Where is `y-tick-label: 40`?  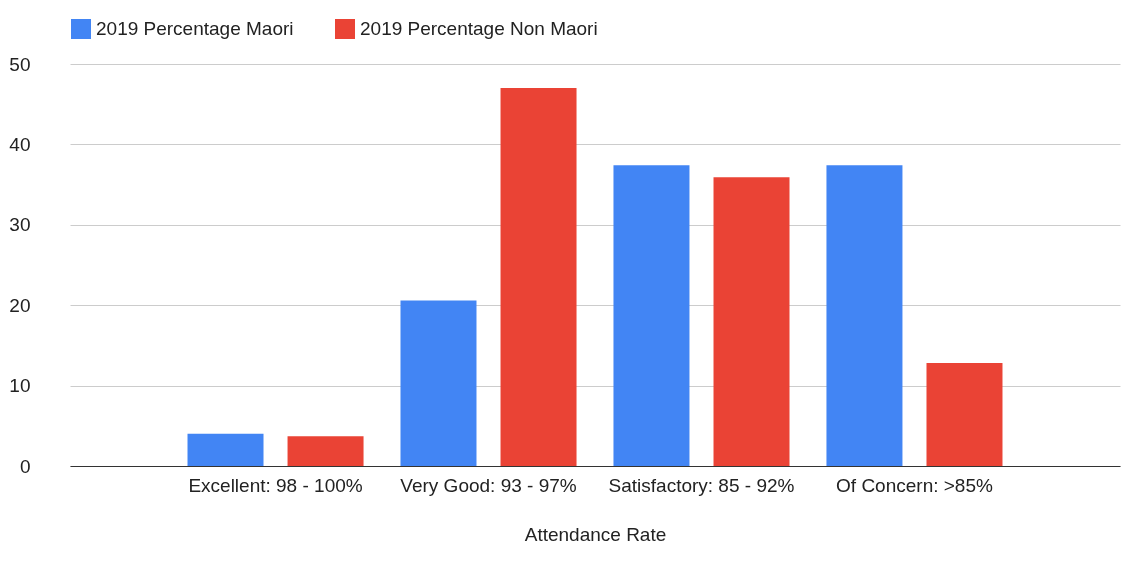 y-tick-label: 40 is located at coordinates (20, 144).